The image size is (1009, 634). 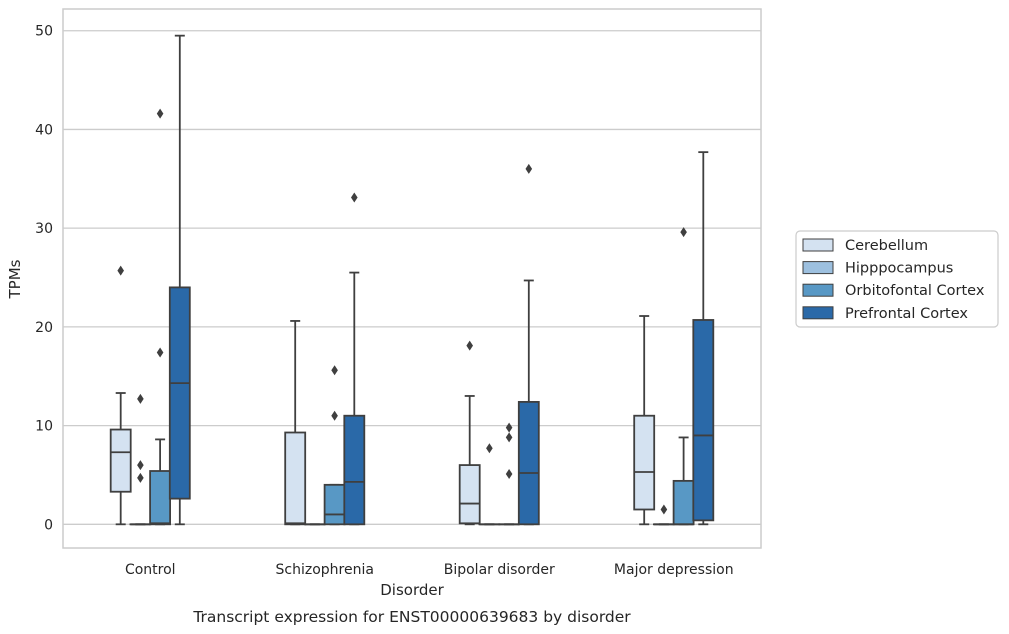 I want to click on legend-item: Prefrontal Cortex, so click(x=885, y=314).